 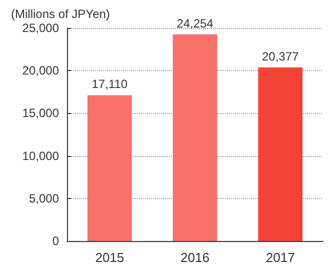 What do you see at coordinates (44, 198) in the screenshot?
I see `y-tick-label: 5,000` at bounding box center [44, 198].